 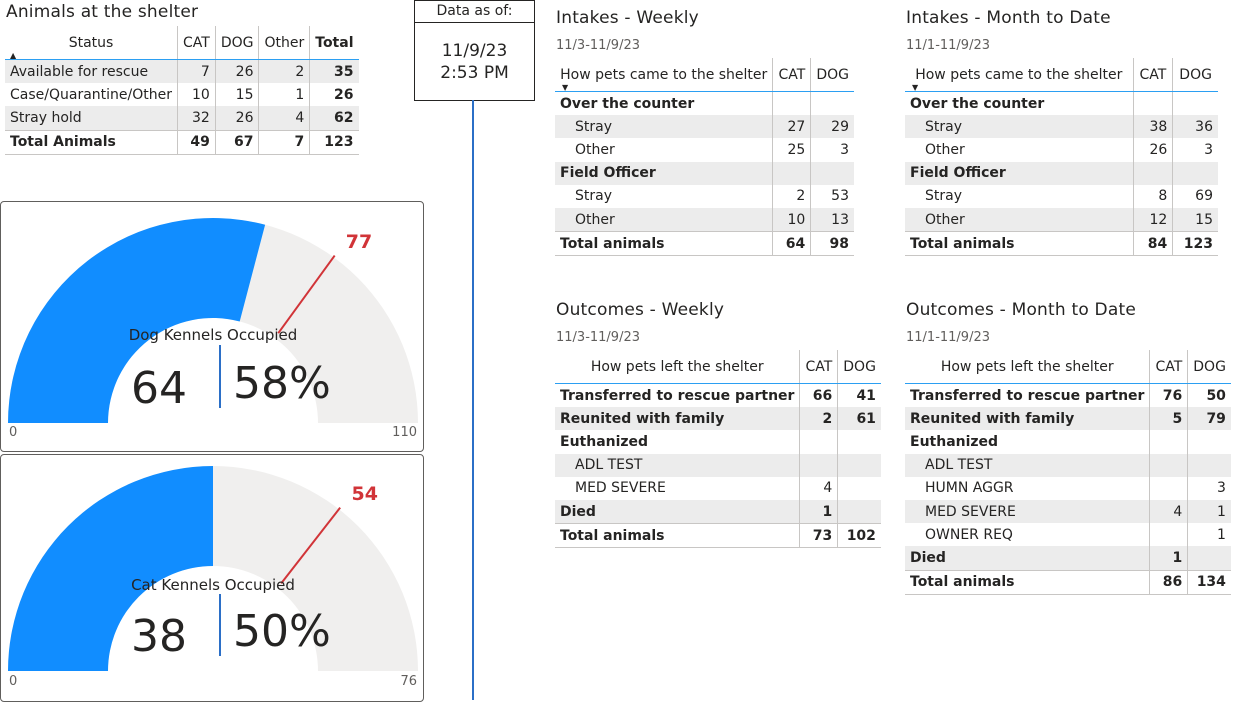 I want to click on cell-cat: 86, so click(x=1168, y=582).